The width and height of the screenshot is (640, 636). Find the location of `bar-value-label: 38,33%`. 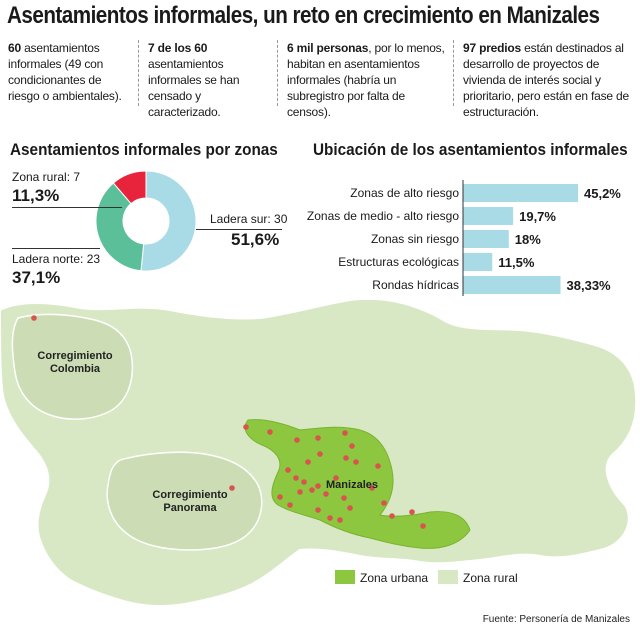

bar-value-label: 38,33% is located at coordinates (589, 285).